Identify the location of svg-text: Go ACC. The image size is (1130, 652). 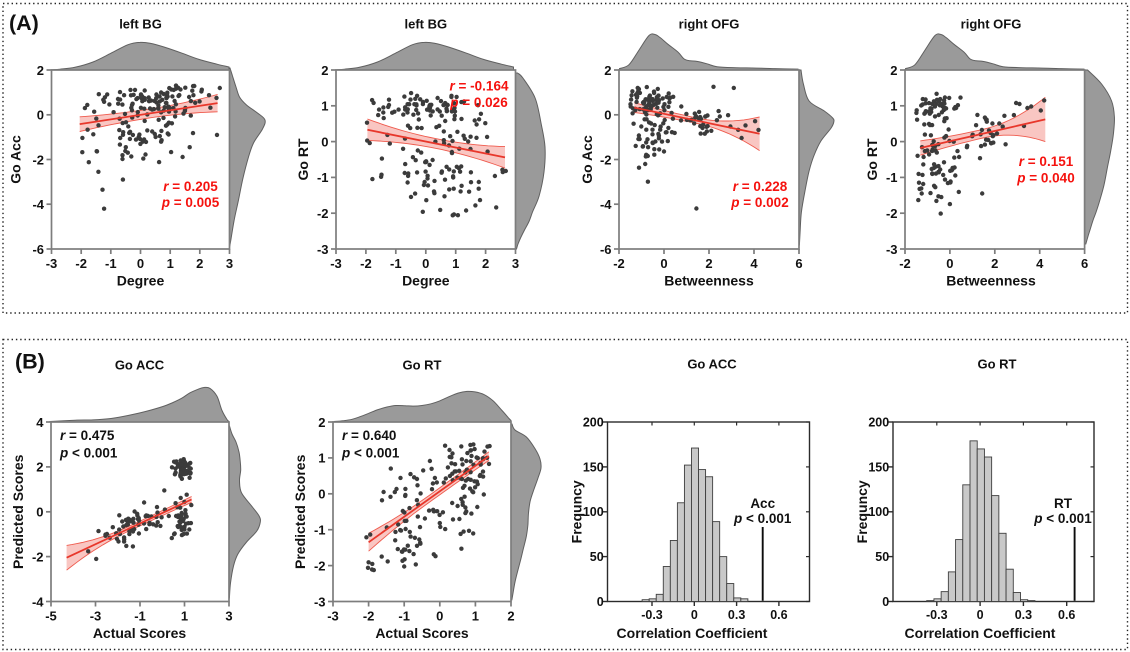
(140, 365).